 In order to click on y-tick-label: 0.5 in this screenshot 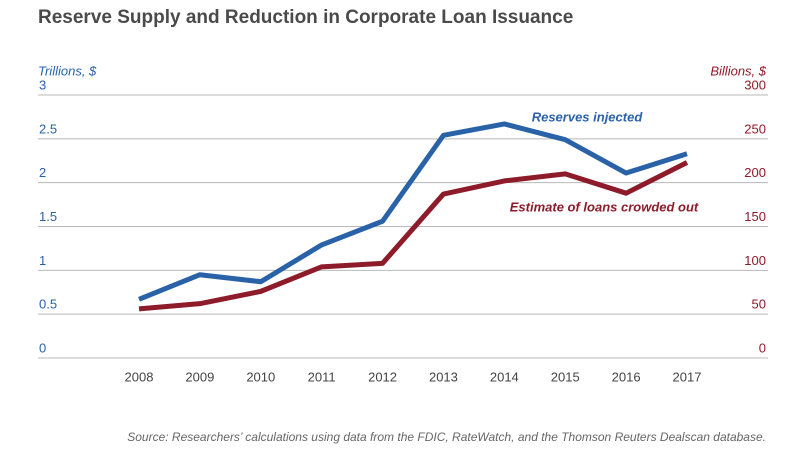, I will do `click(48, 304)`.